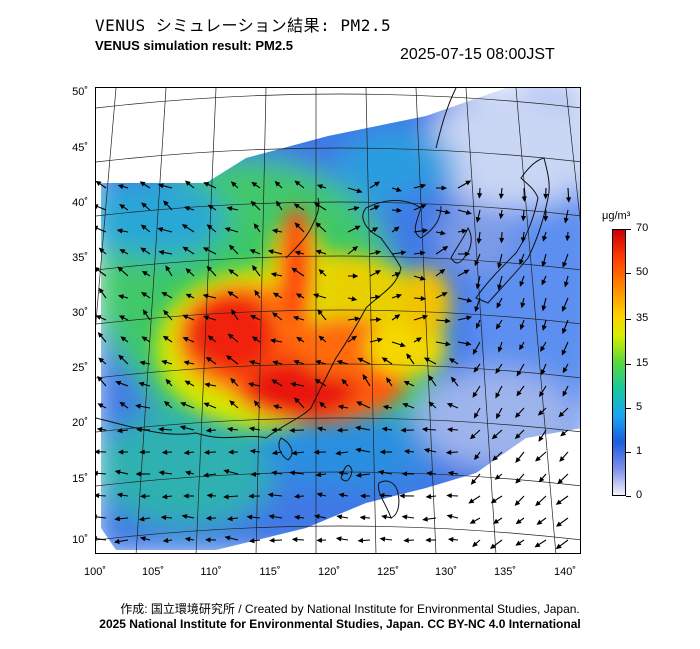  I want to click on latitude-label: 40˚, so click(80, 203).